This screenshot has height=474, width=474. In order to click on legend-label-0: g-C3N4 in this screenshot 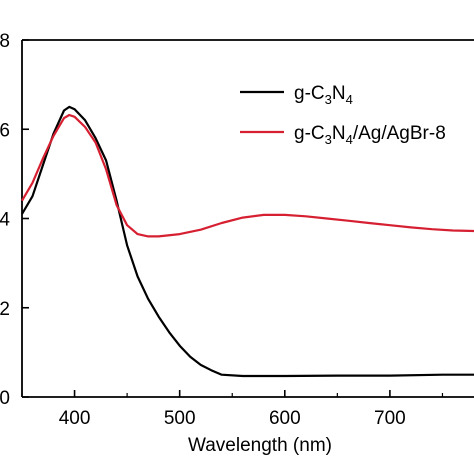, I will do `click(323, 95)`.